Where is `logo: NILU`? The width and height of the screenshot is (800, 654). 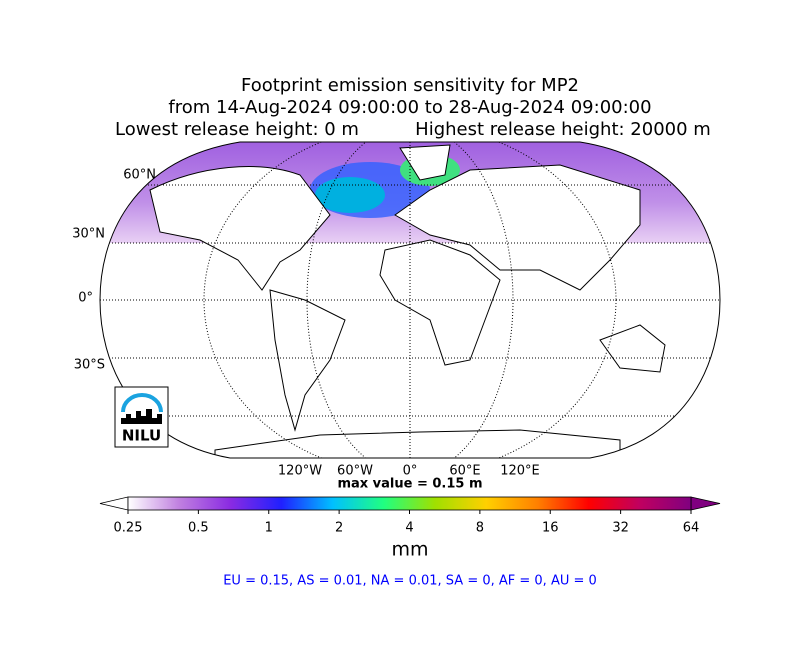 logo: NILU is located at coordinates (141, 417).